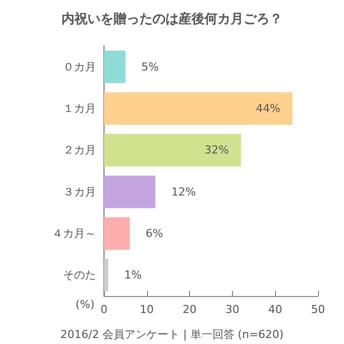  Describe the element at coordinates (79, 191) in the screenshot. I see `y-tick-label: ３カ月` at that location.